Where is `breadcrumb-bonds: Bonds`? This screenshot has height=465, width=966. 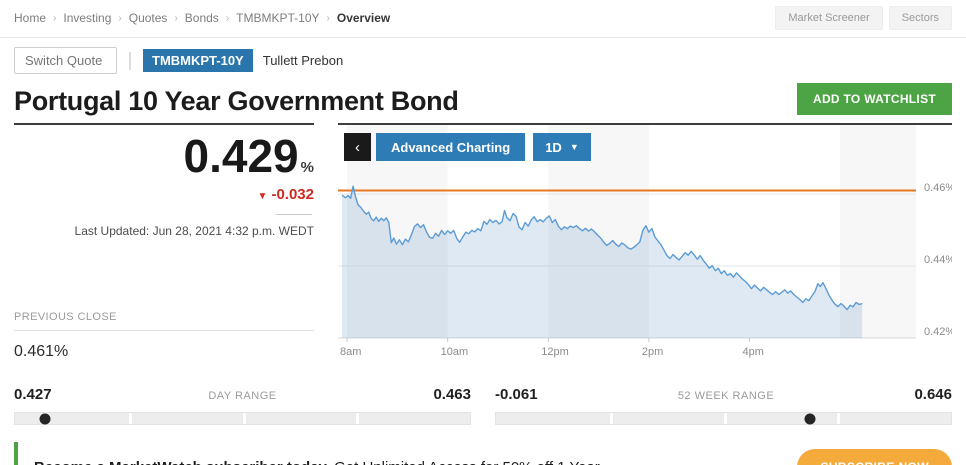 breadcrumb-bonds: Bonds is located at coordinates (201, 18).